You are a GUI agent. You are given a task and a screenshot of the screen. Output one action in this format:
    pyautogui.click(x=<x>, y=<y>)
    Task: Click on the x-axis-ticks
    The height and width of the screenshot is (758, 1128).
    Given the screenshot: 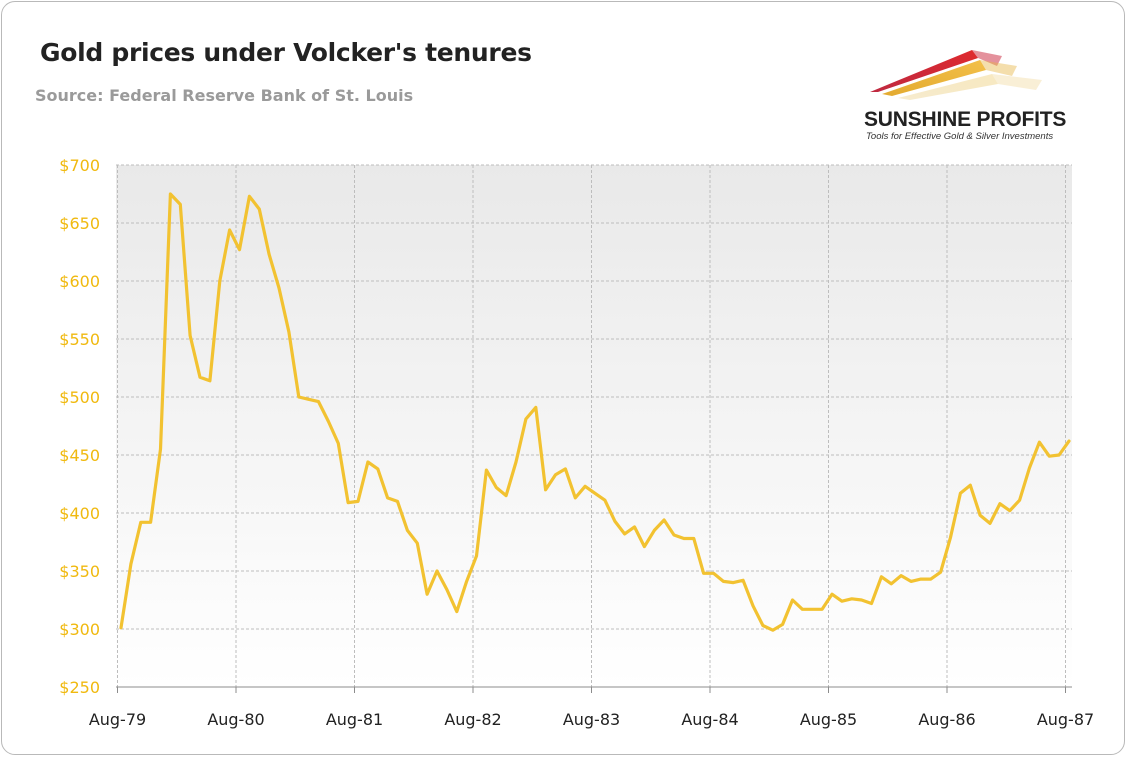 What is the action you would take?
    pyautogui.click(x=591, y=690)
    